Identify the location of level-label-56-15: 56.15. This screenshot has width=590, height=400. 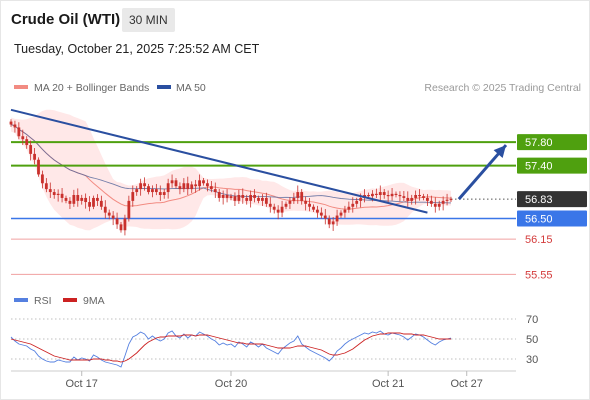
(539, 240).